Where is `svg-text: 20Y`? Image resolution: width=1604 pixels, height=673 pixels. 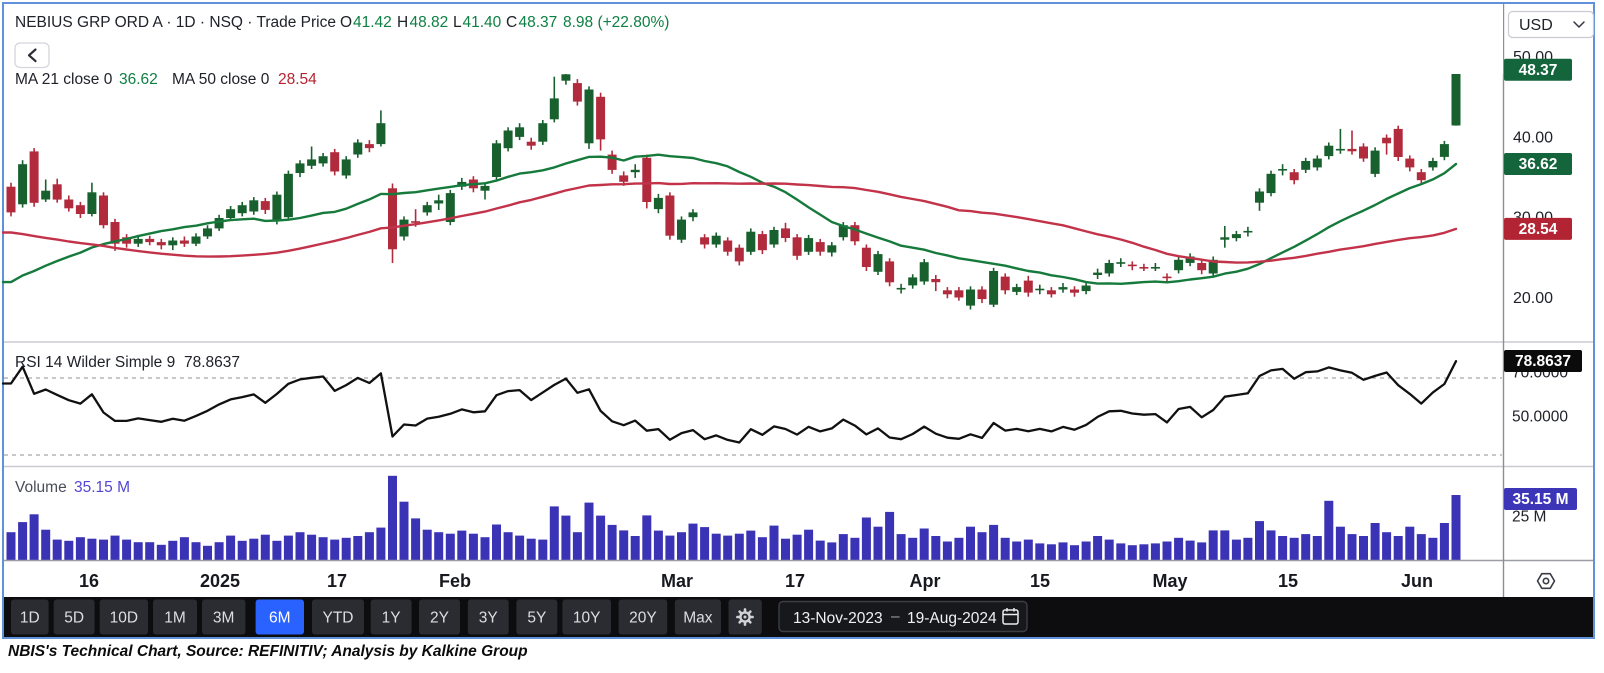 svg-text: 20Y is located at coordinates (643, 618).